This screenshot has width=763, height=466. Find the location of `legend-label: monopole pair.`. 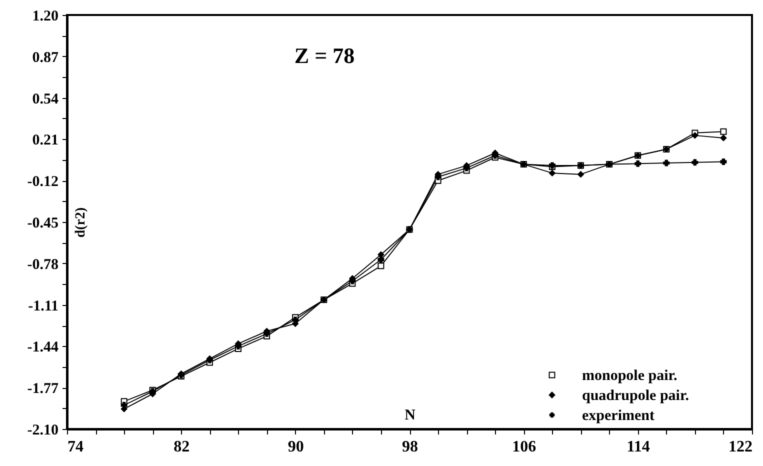

legend-label: monopole pair. is located at coordinates (630, 376).